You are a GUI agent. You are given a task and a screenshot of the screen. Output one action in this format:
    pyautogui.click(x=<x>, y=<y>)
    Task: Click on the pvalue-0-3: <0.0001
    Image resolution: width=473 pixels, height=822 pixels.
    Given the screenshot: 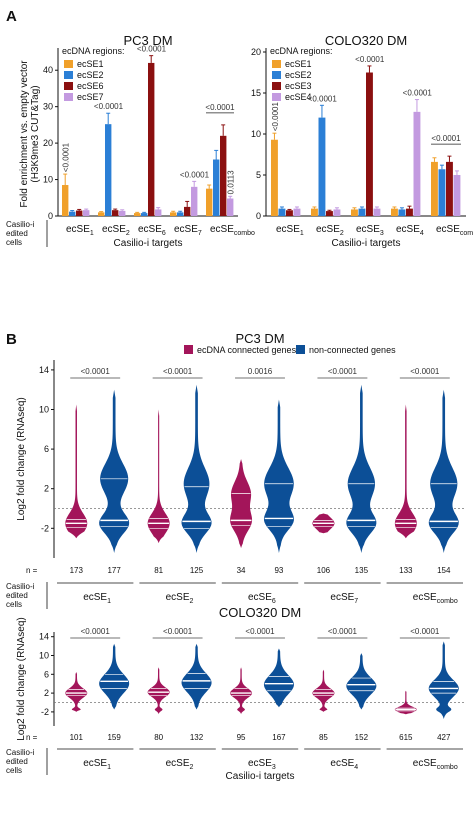 What is the action you would take?
    pyautogui.click(x=195, y=174)
    